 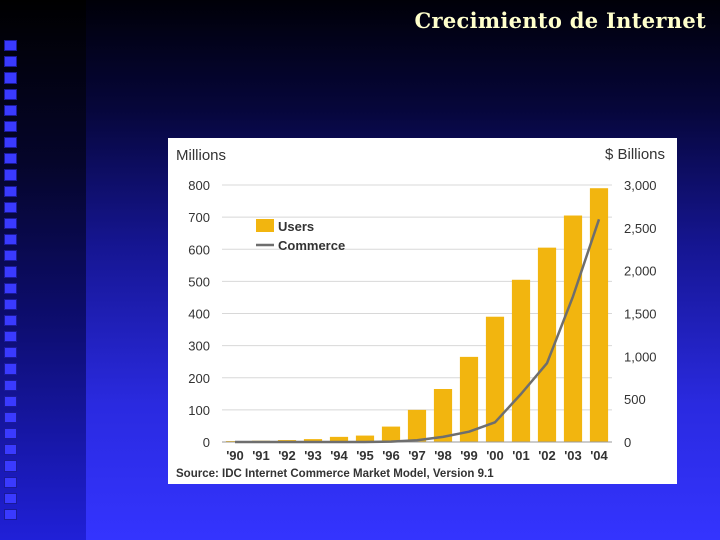 What do you see at coordinates (635, 399) in the screenshot?
I see `right-tick-label: 500` at bounding box center [635, 399].